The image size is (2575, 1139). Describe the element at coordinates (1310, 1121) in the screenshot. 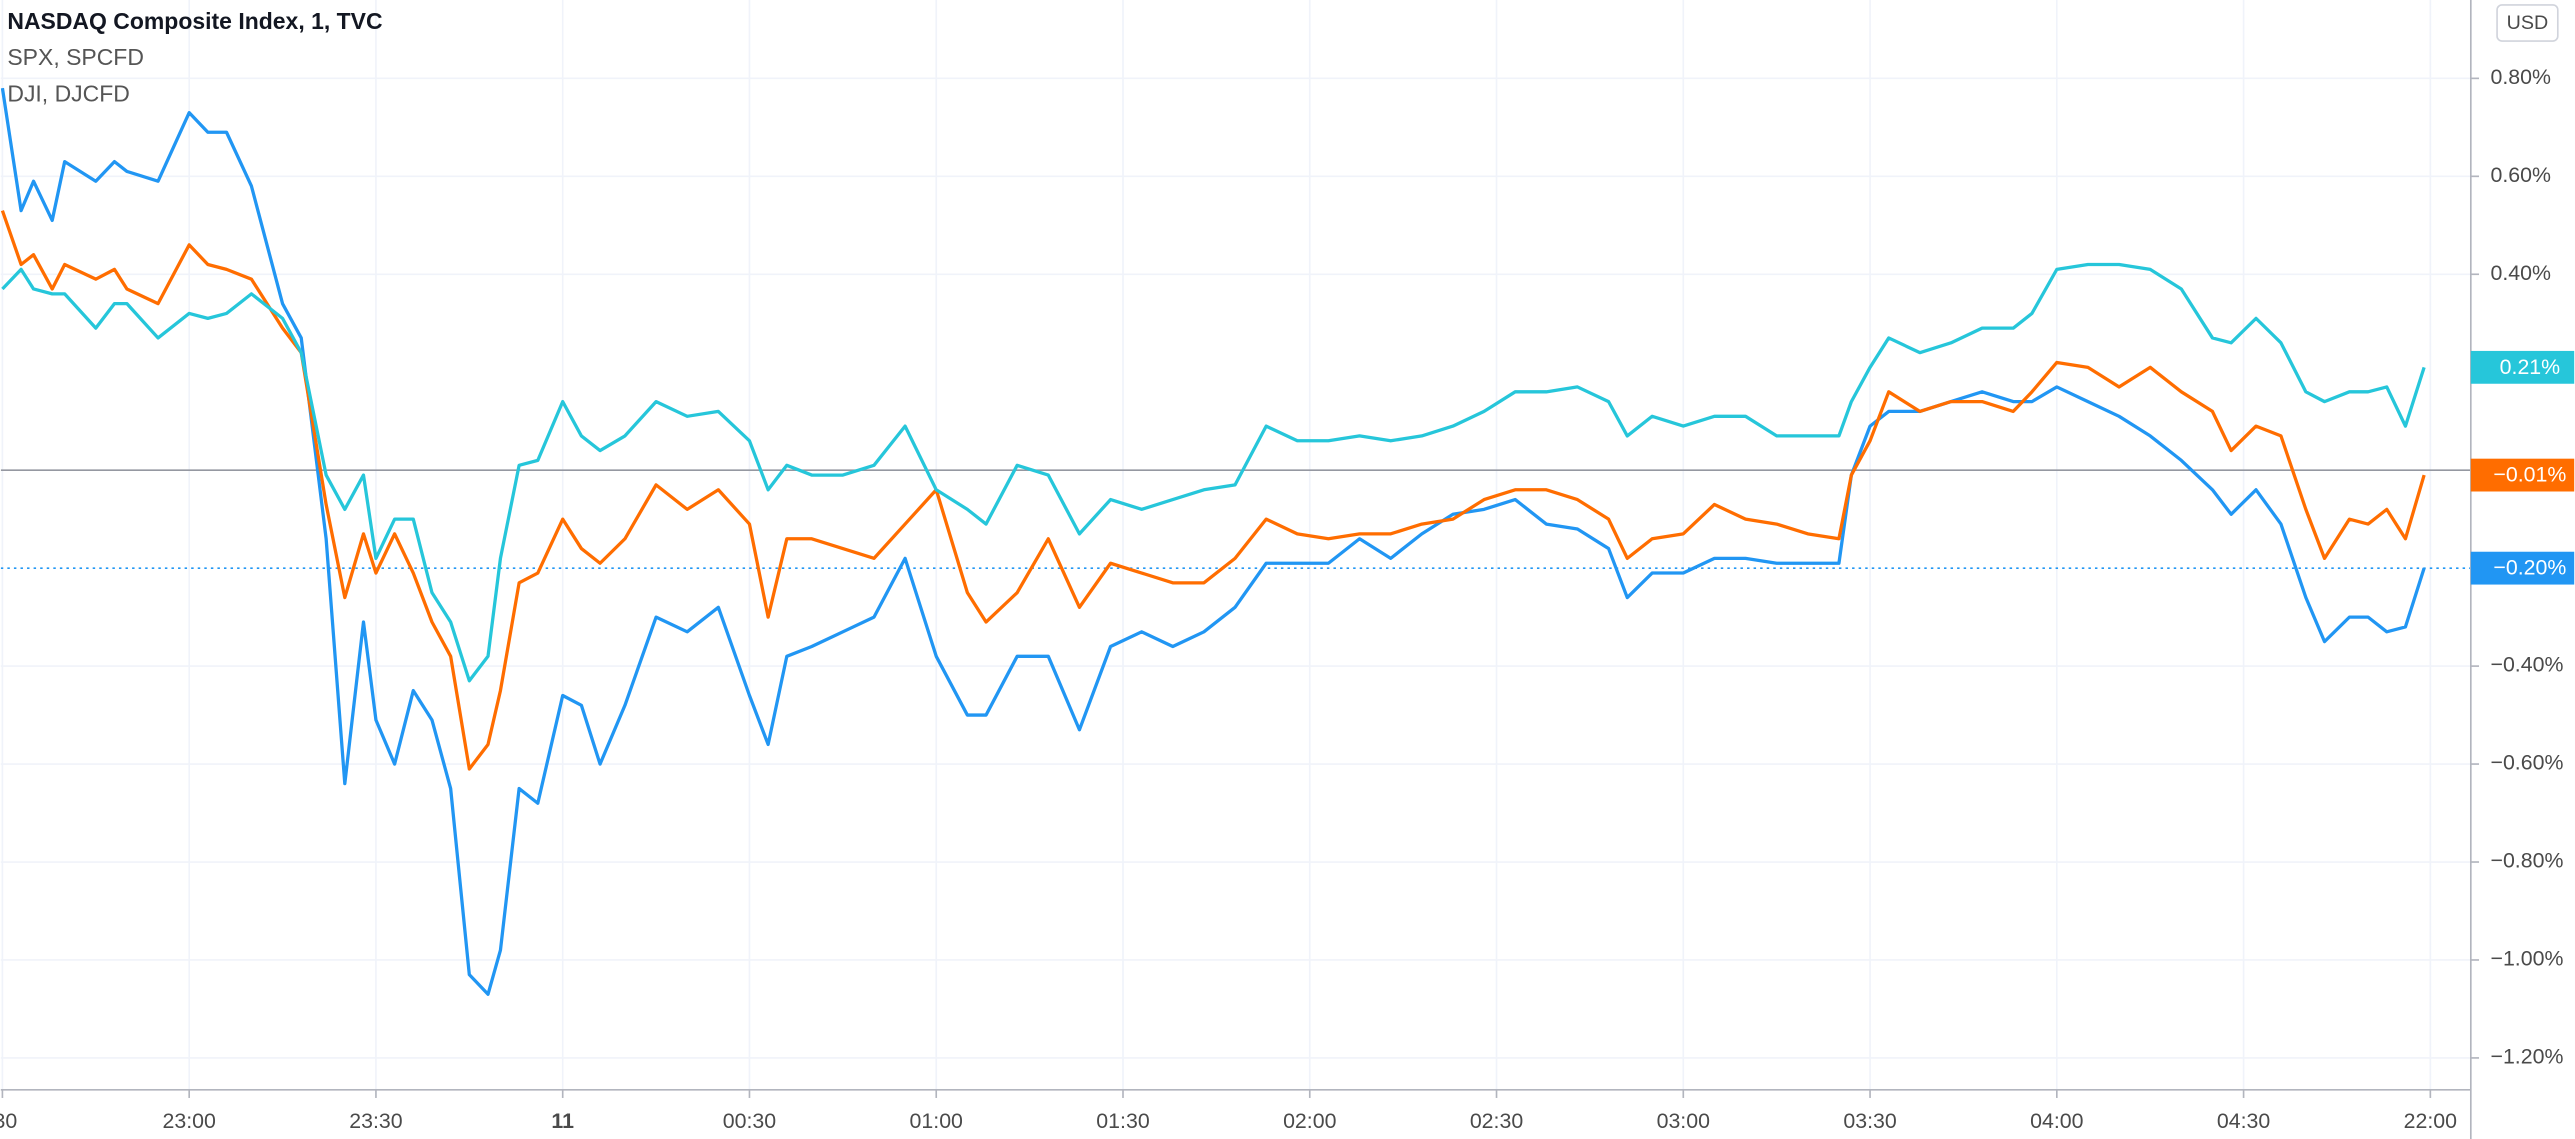

I see `x-tick-label: 02:00` at that location.